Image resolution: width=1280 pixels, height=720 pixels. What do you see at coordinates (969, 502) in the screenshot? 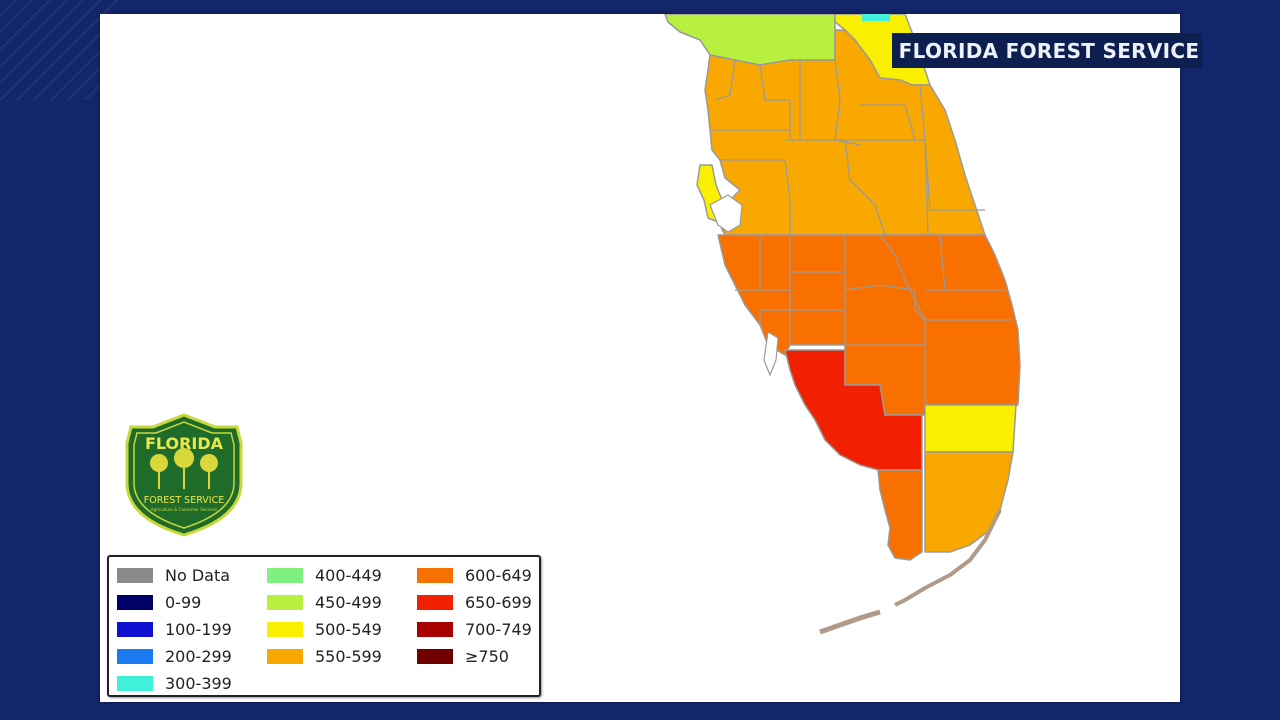
I see `region-miami-dade` at bounding box center [969, 502].